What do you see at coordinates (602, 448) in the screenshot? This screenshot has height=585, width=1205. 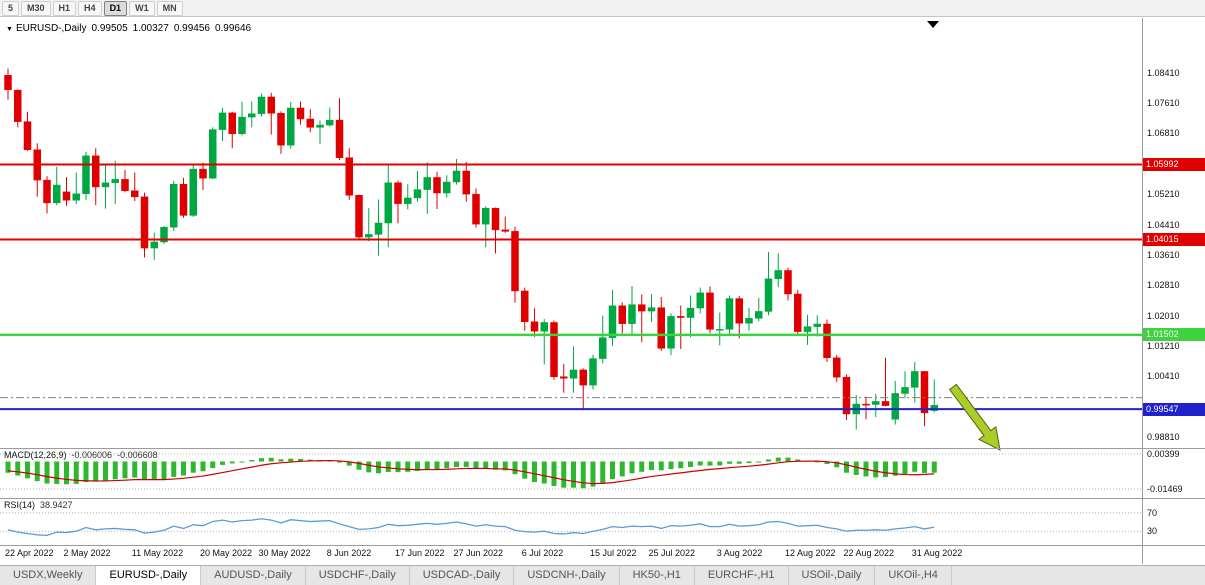 I see `macd-panel-splitter` at bounding box center [602, 448].